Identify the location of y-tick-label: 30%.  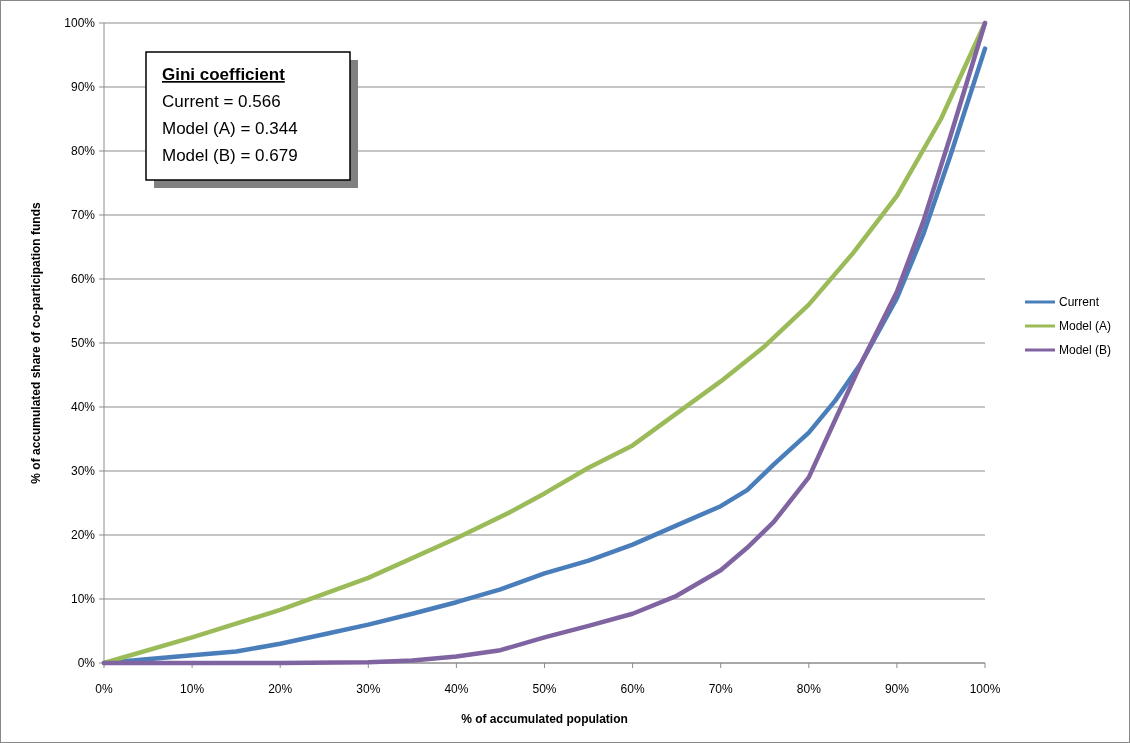
(83, 471).